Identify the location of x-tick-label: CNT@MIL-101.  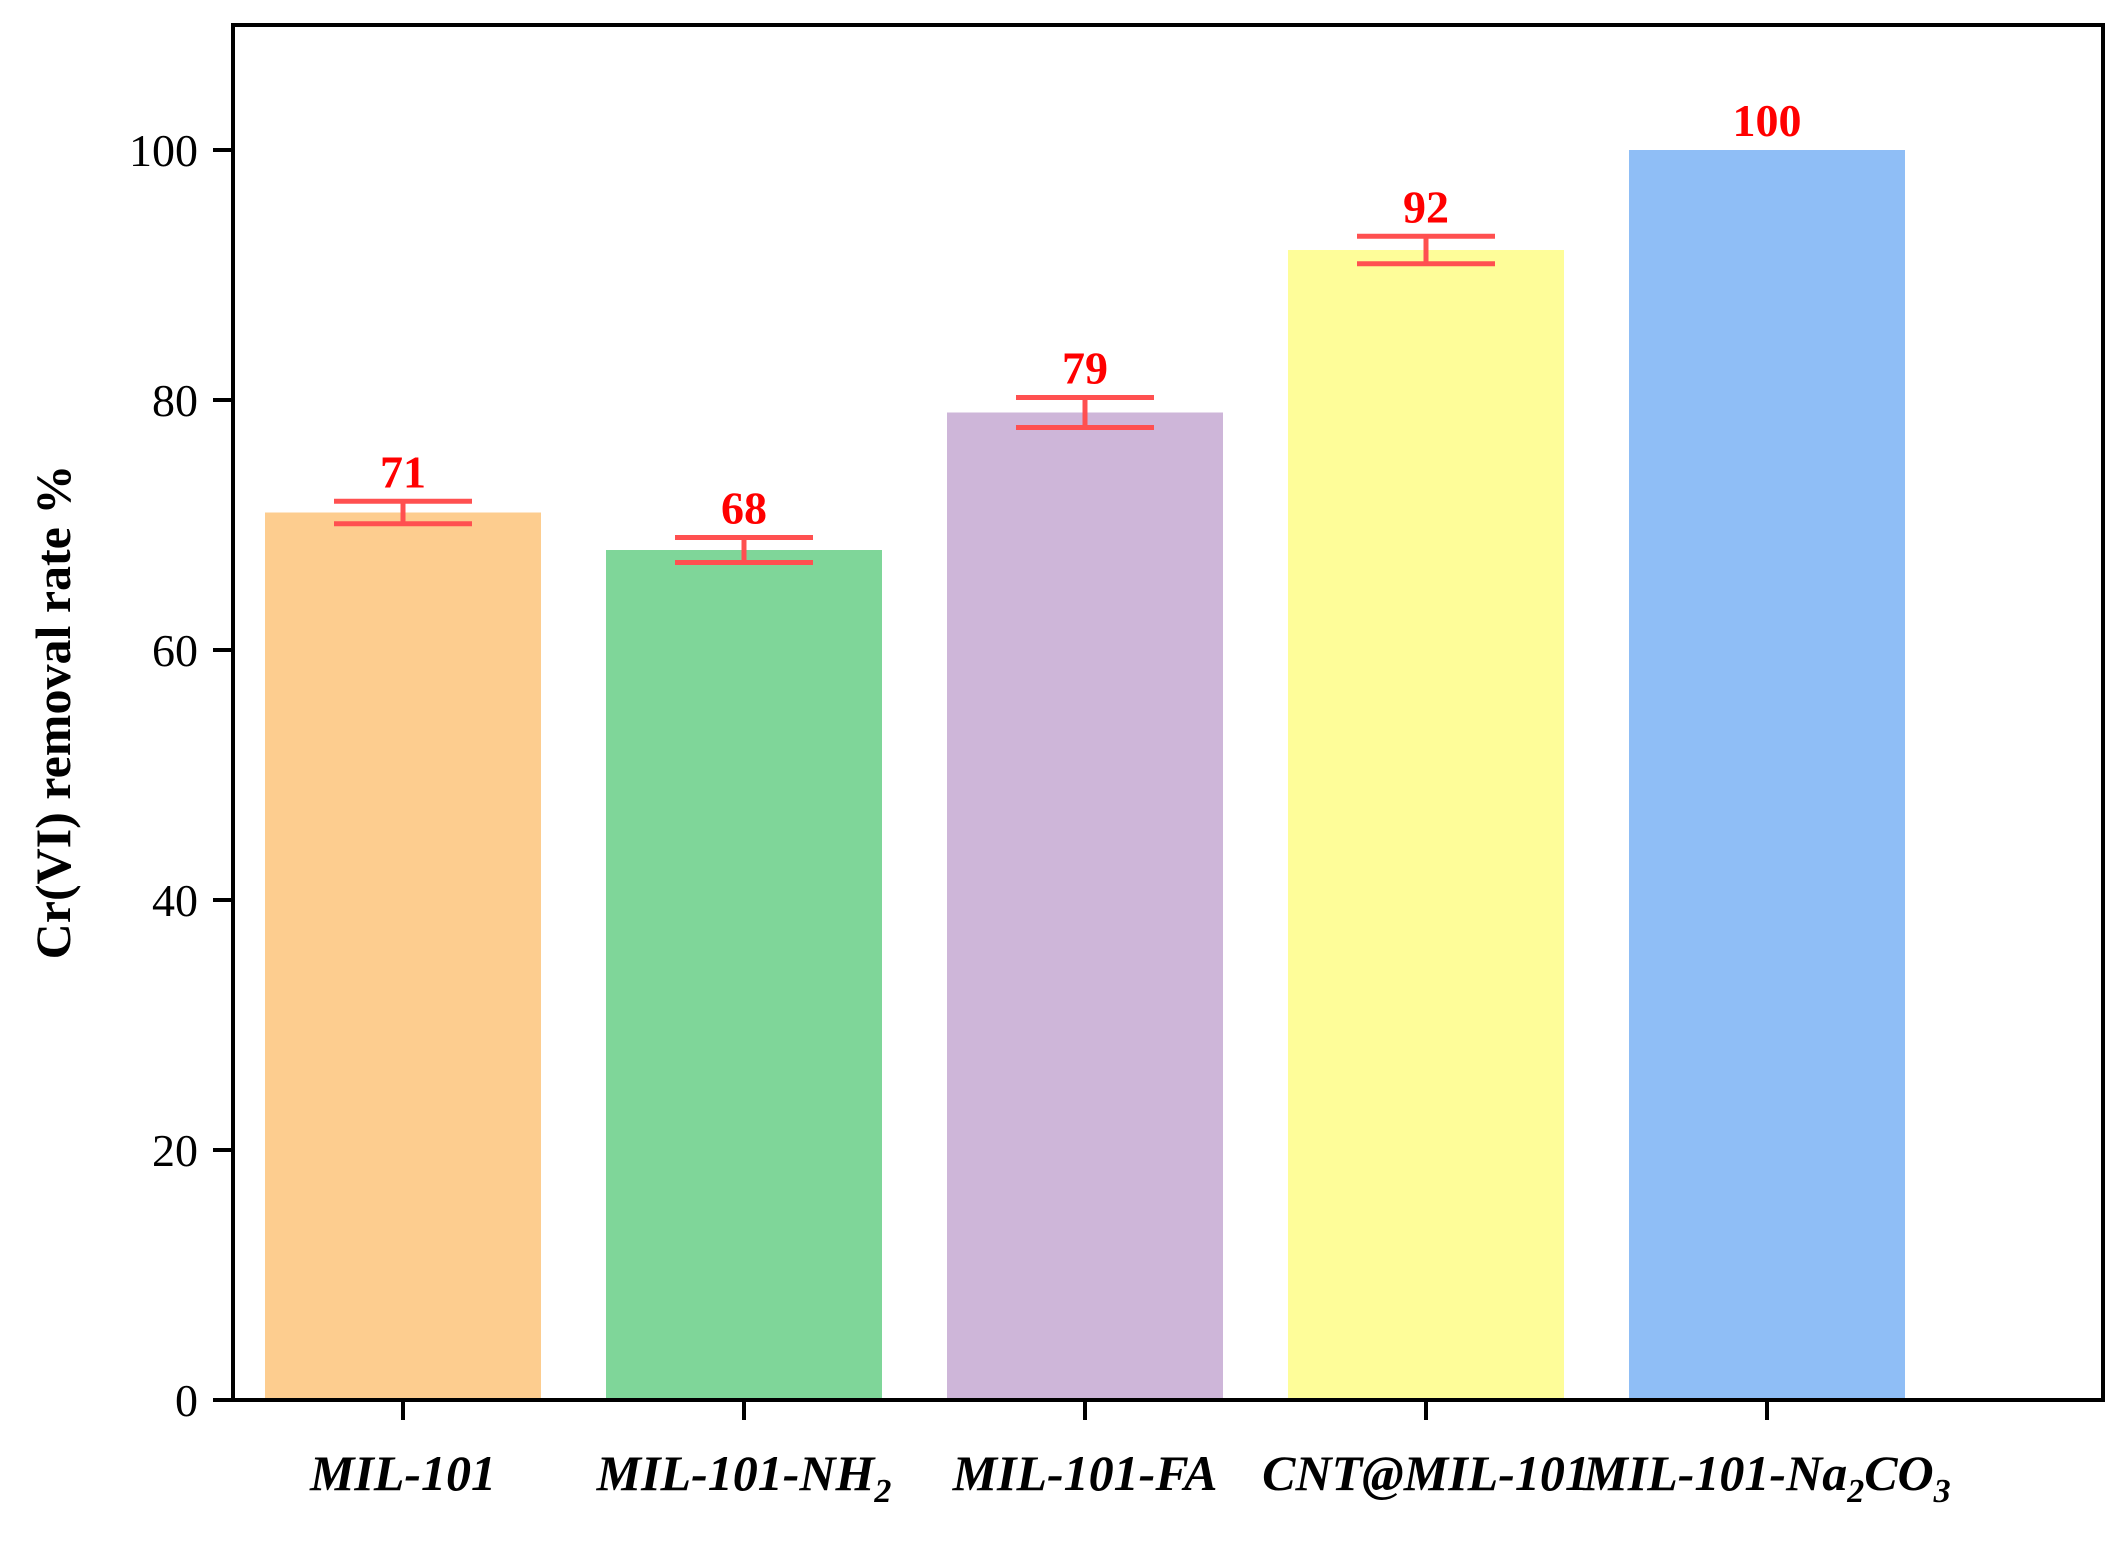
(1426, 1473).